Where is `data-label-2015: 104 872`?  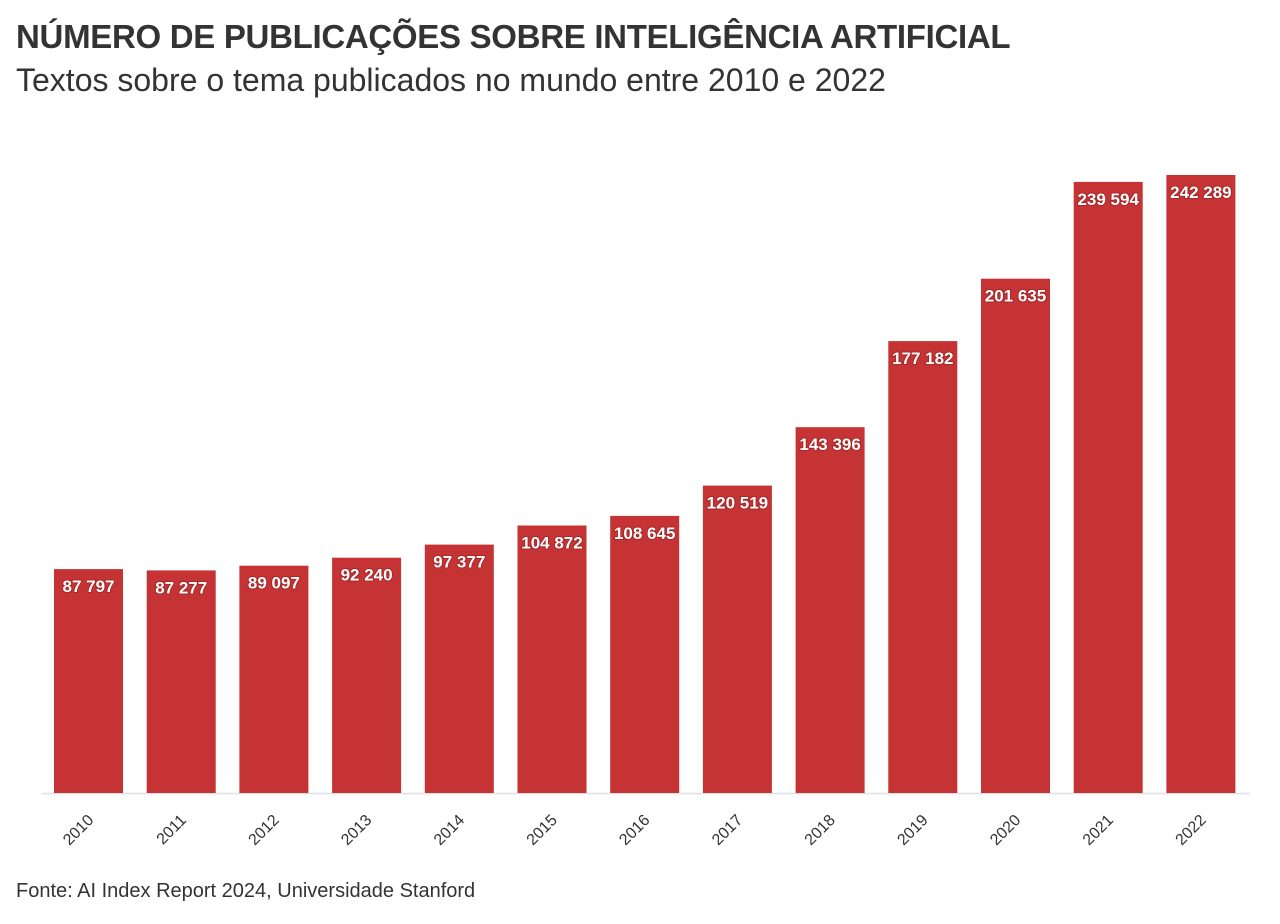 data-label-2015: 104 872 is located at coordinates (551, 543).